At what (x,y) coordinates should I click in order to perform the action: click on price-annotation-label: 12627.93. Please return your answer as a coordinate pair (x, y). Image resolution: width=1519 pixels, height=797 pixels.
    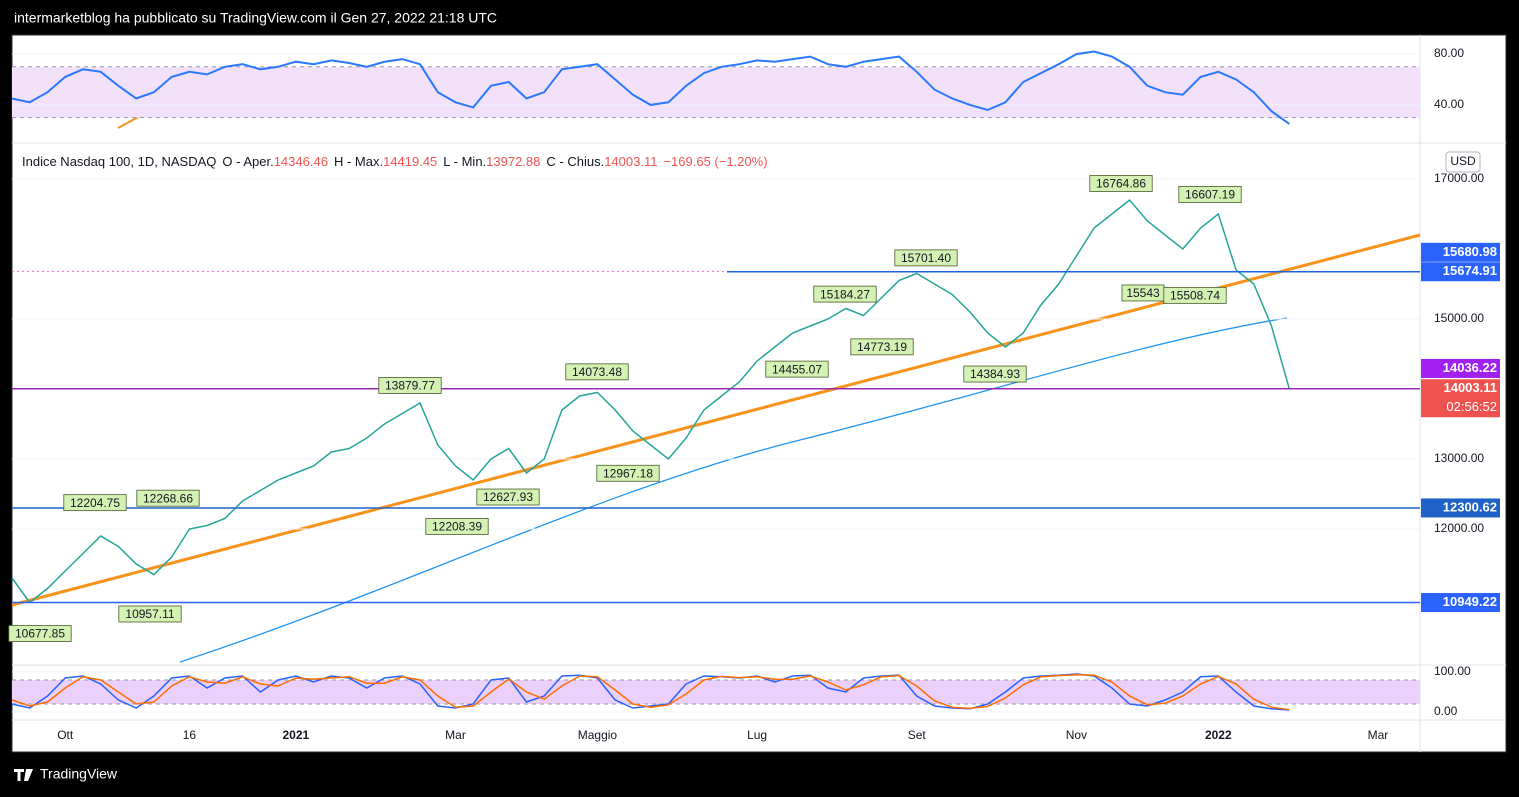
    Looking at the image, I should click on (508, 497).